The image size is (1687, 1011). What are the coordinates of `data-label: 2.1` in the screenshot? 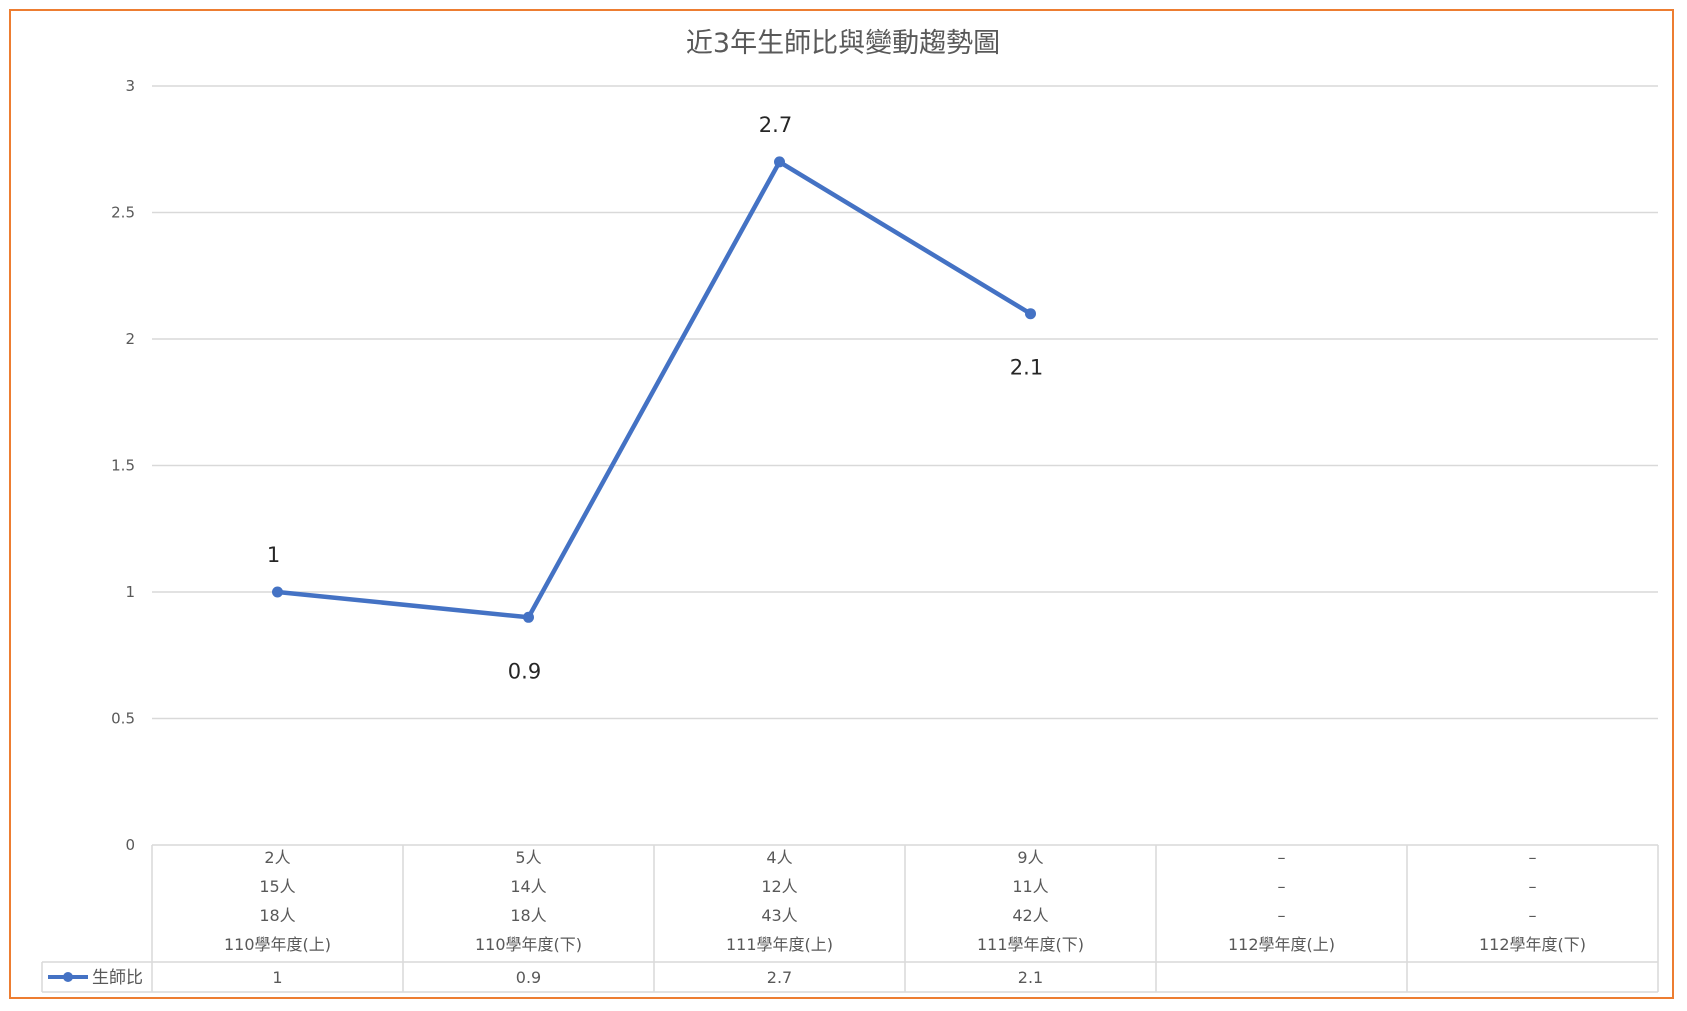 It's located at (1026, 368).